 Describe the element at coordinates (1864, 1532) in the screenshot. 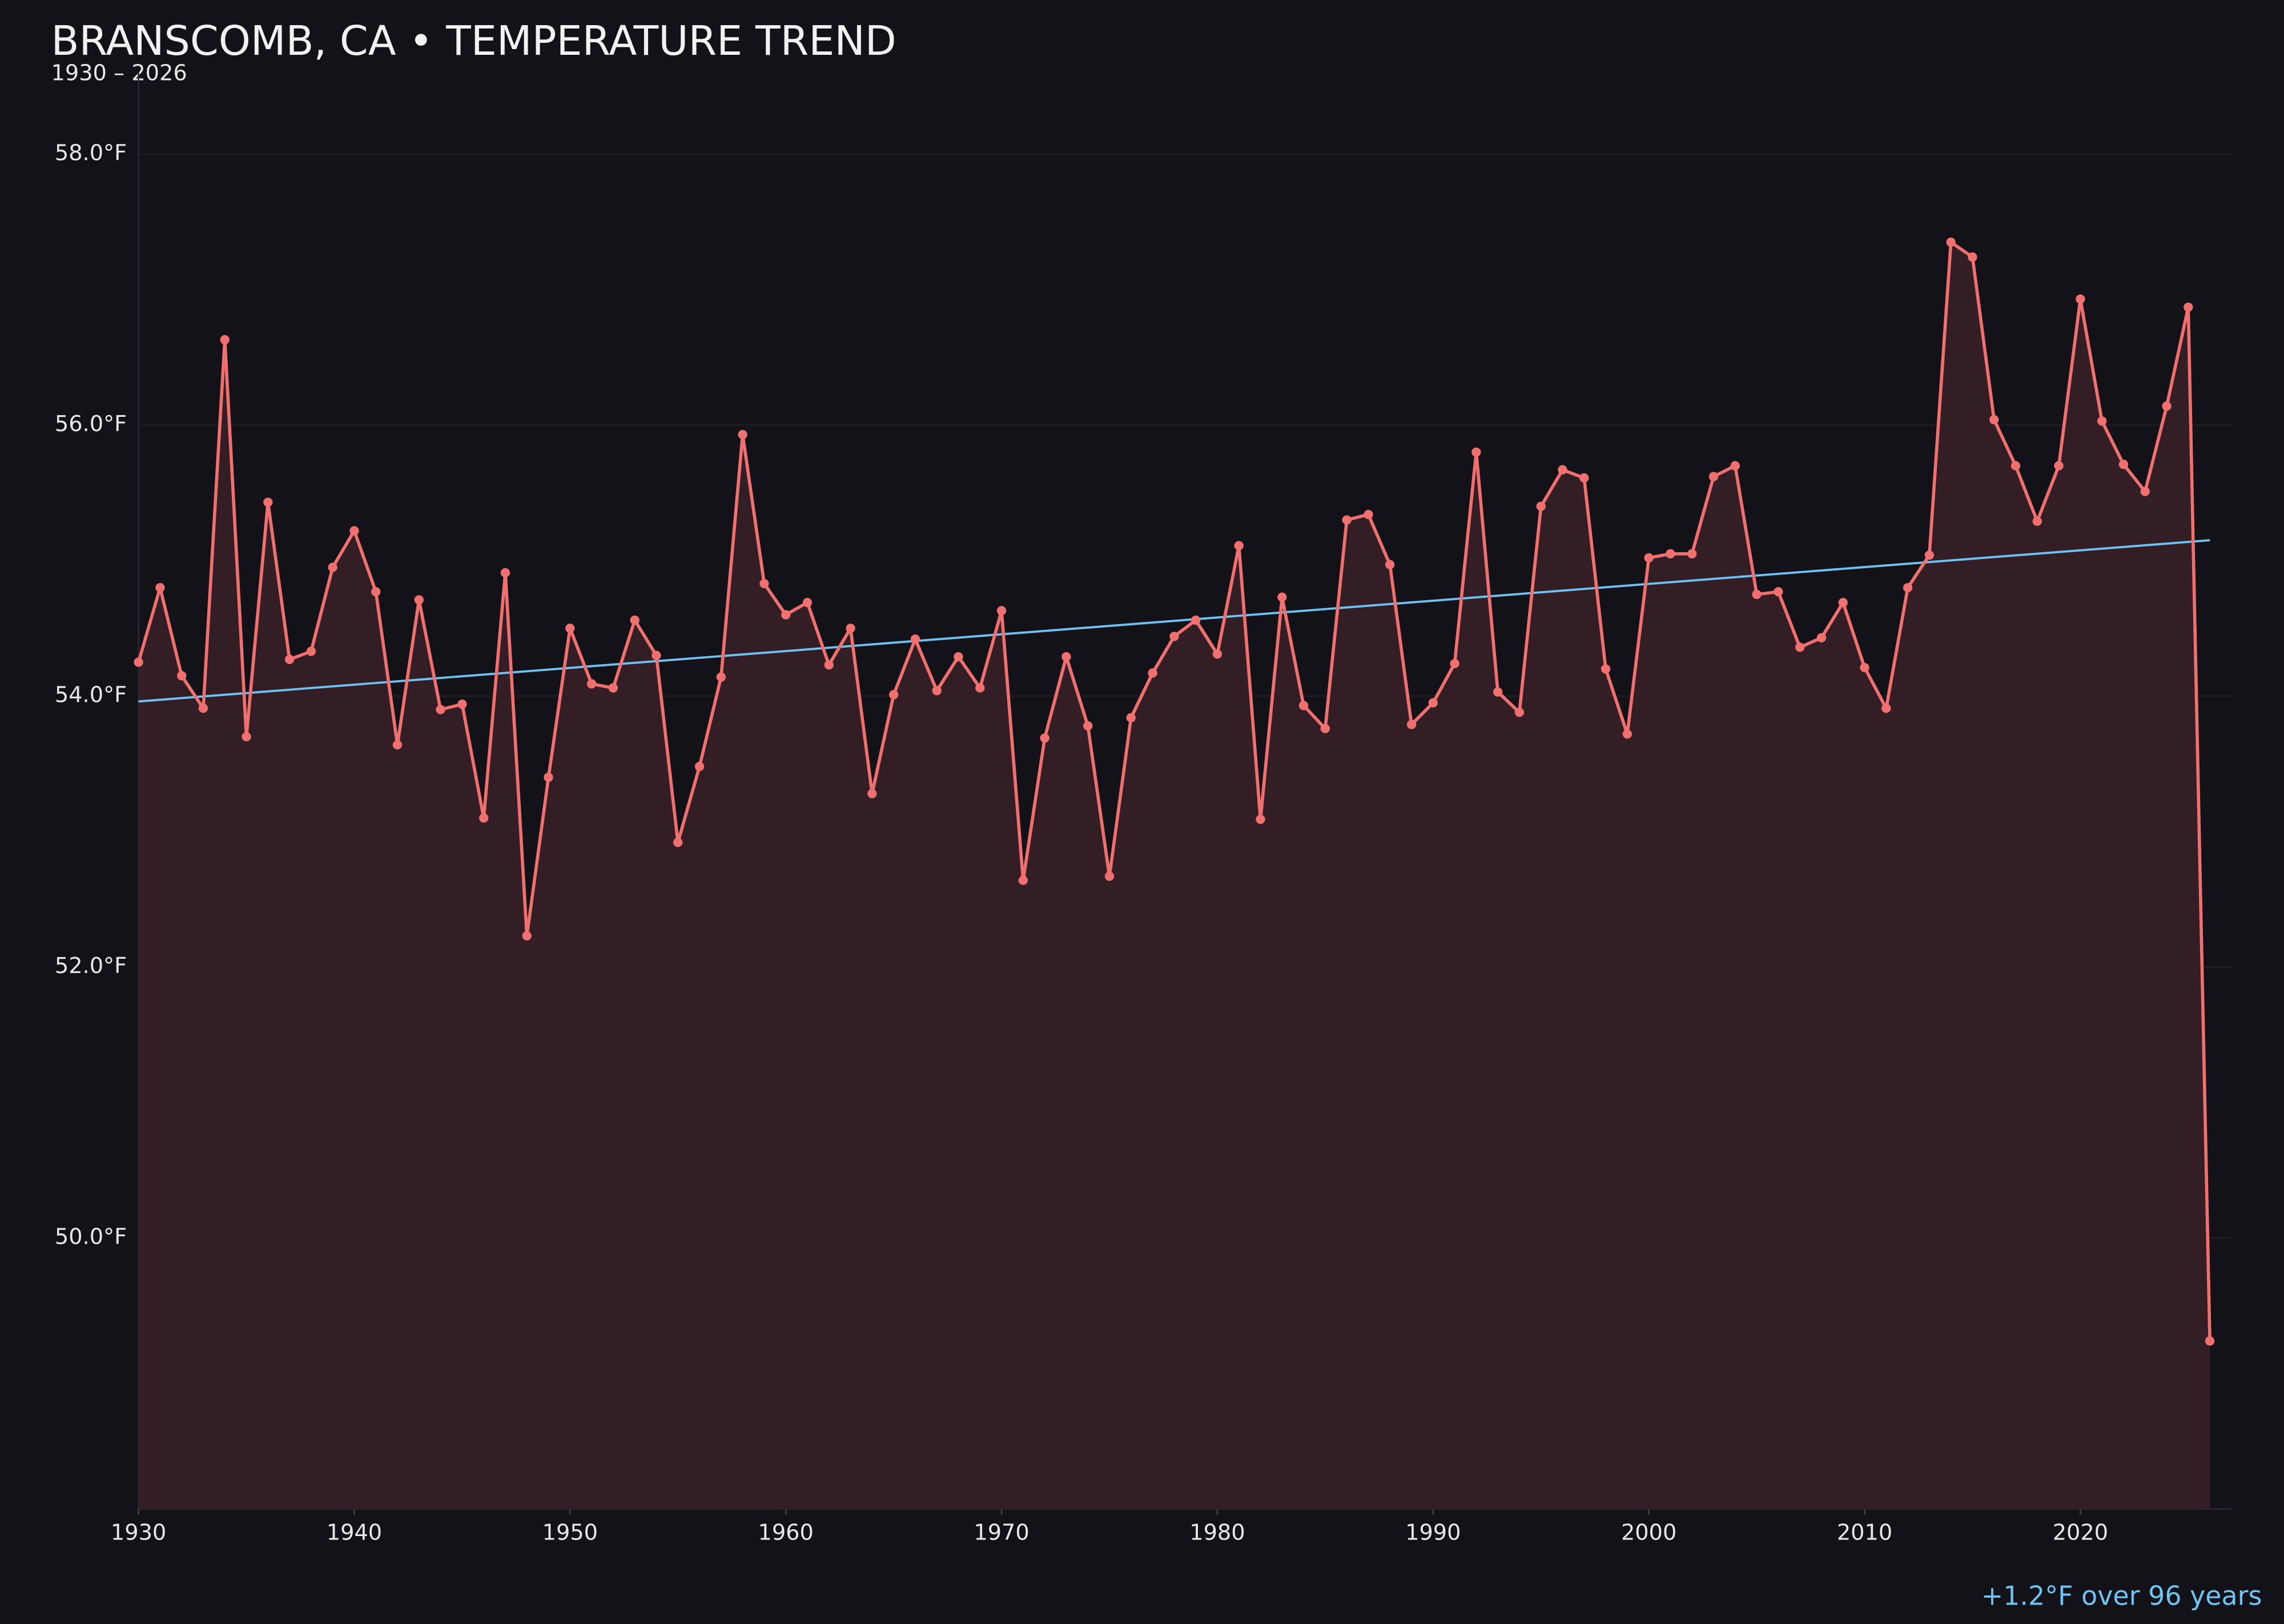

I see `x-tick-label: 2010` at that location.